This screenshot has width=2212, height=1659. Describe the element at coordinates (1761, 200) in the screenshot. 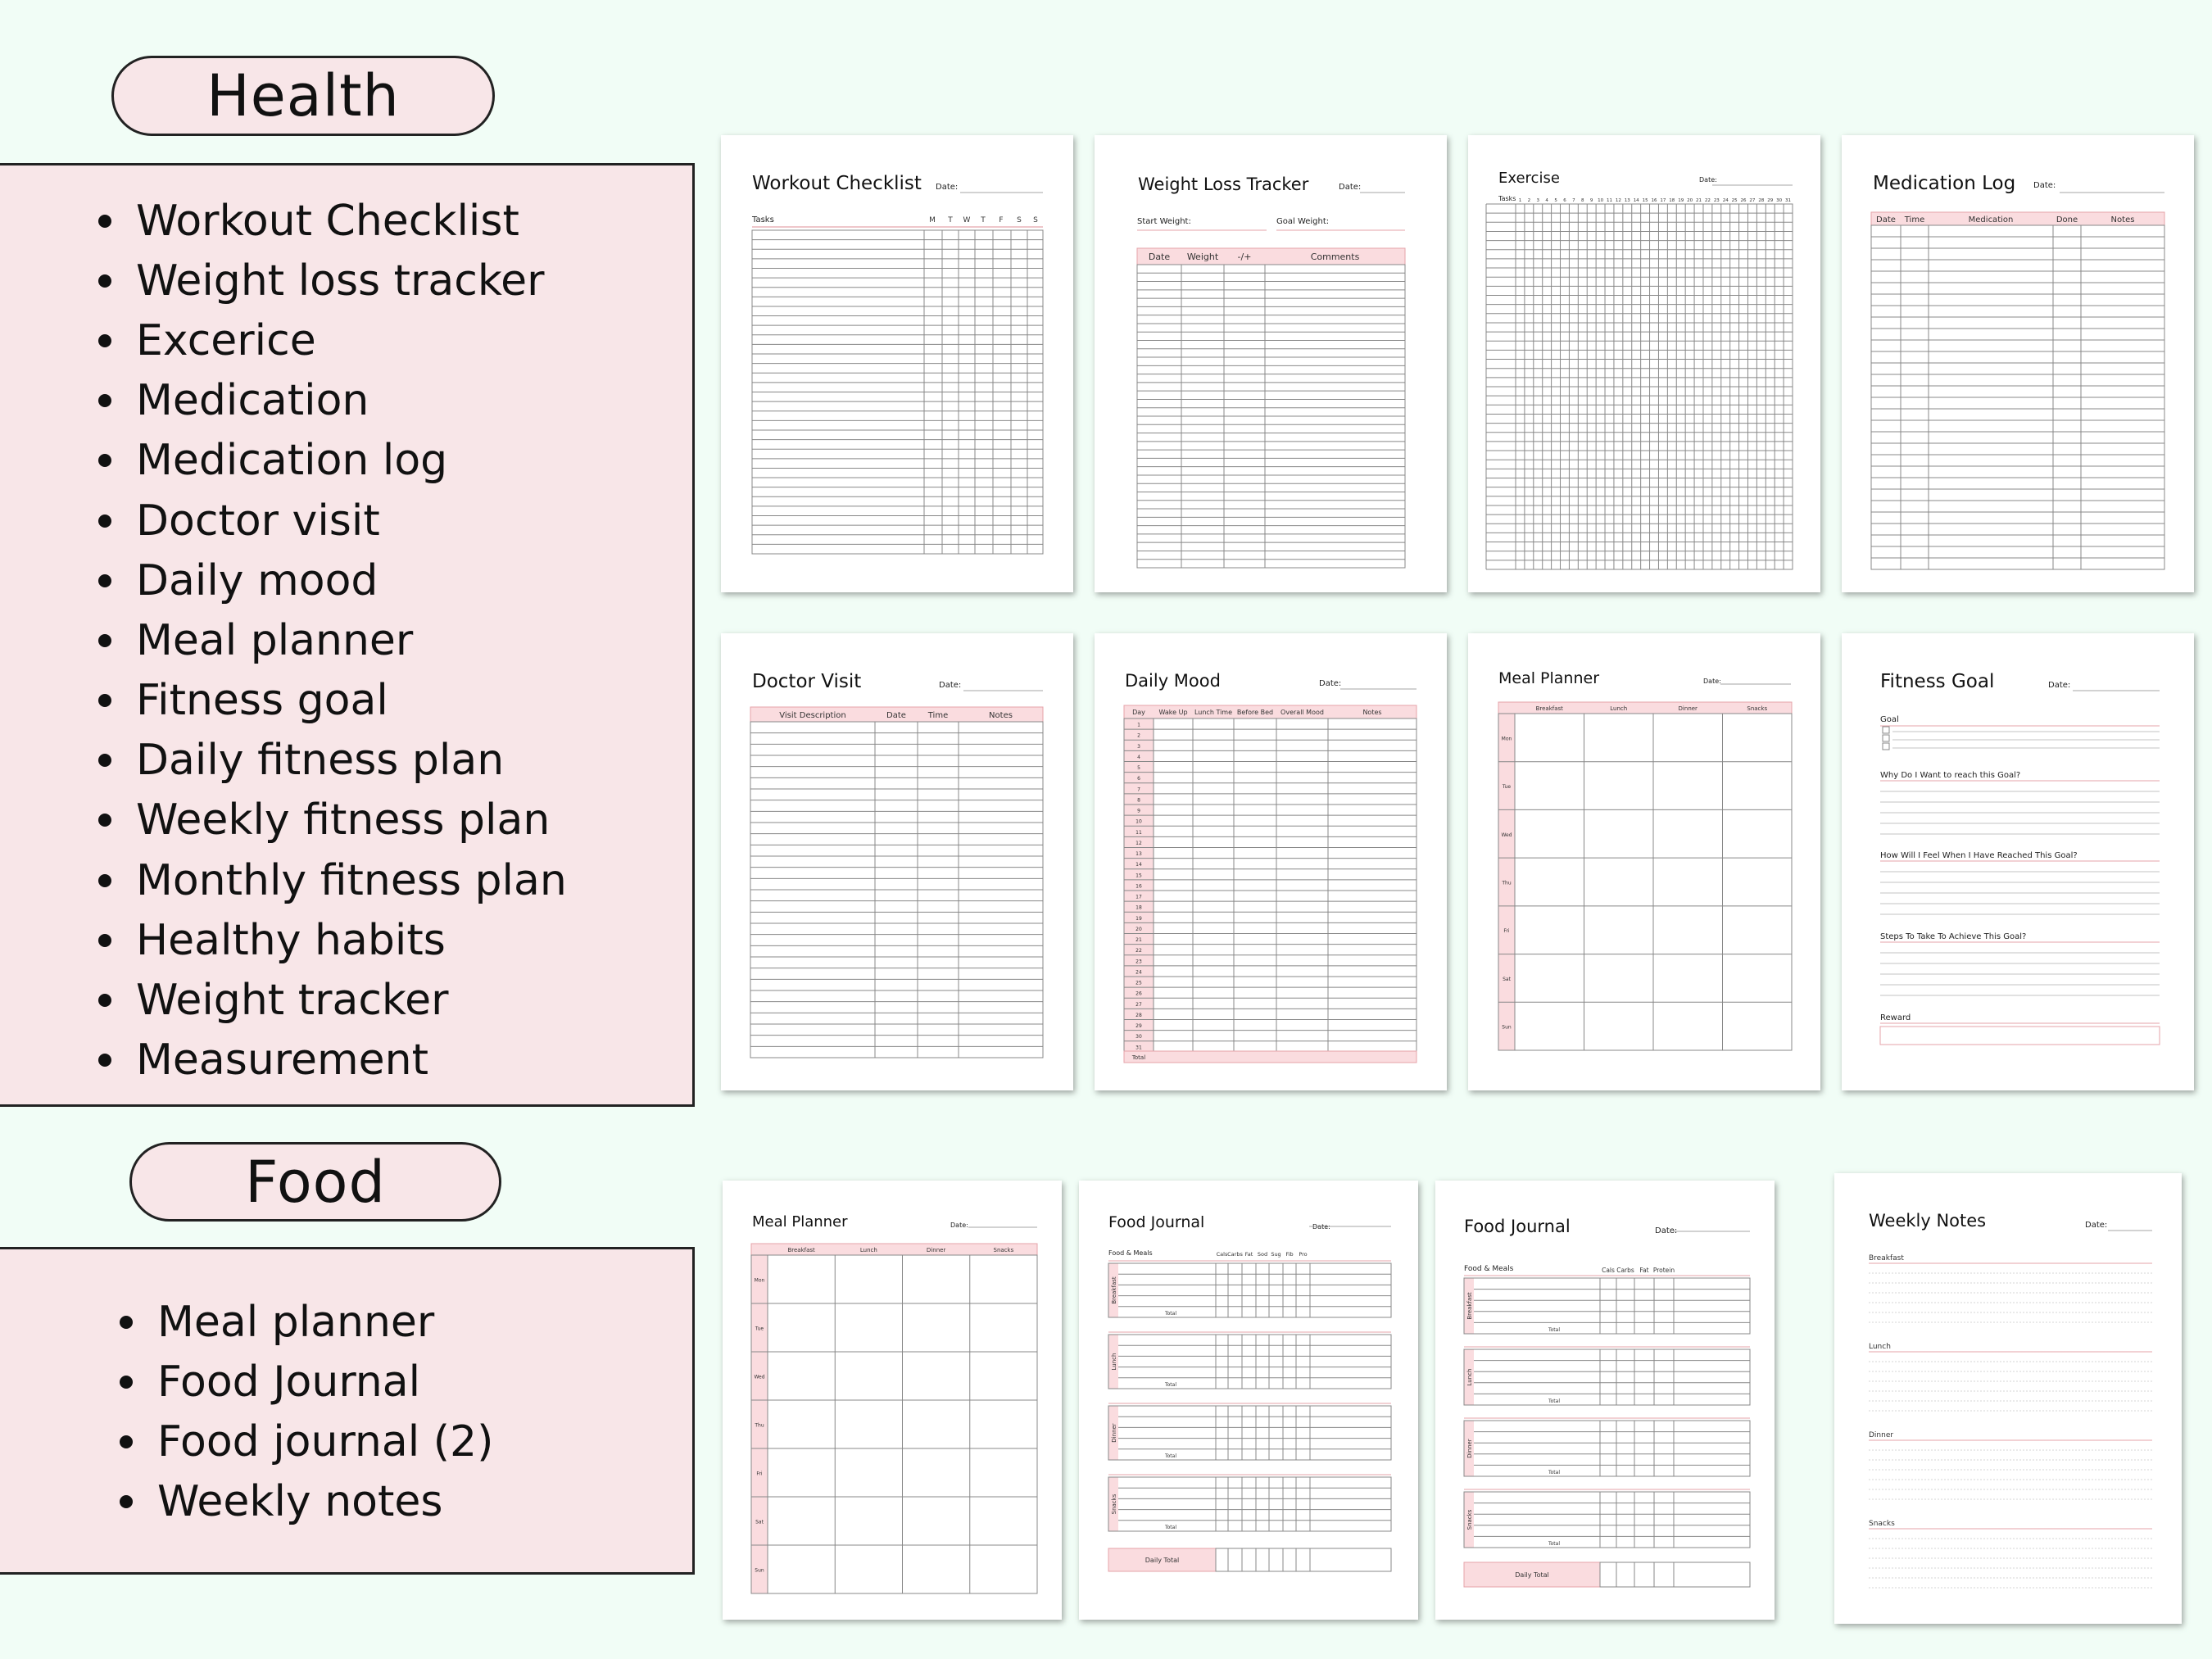

I see `tick-label: 28` at that location.